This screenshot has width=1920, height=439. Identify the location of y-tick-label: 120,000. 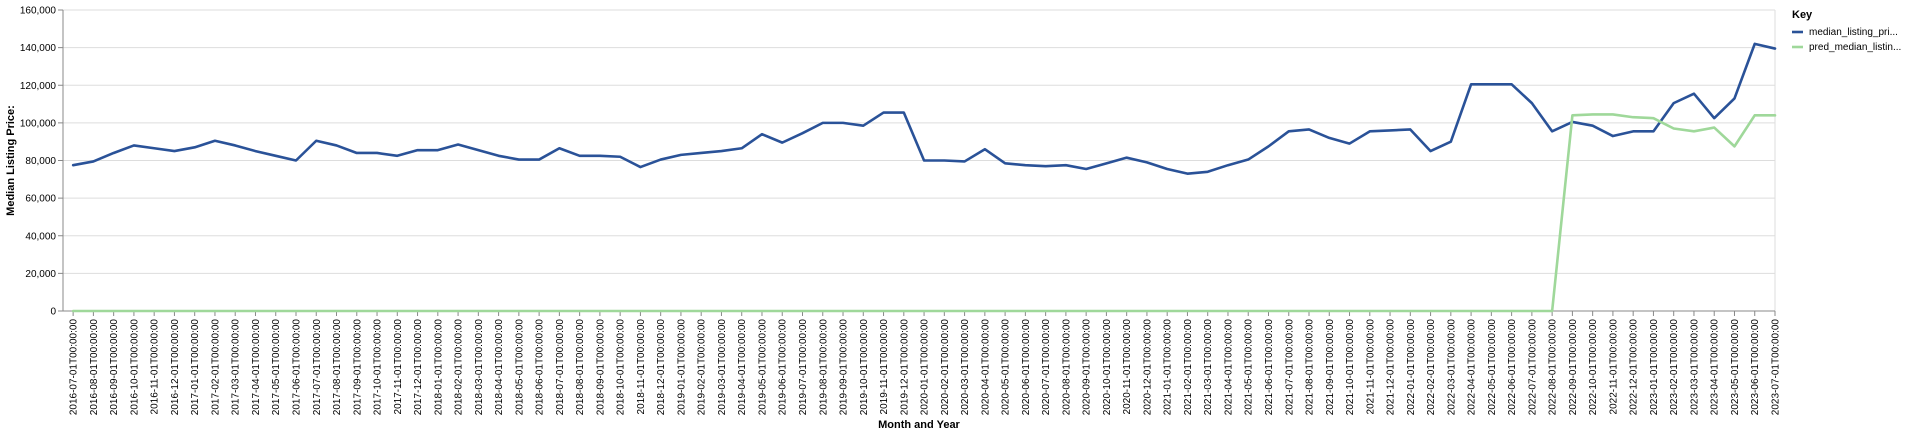
(38, 86).